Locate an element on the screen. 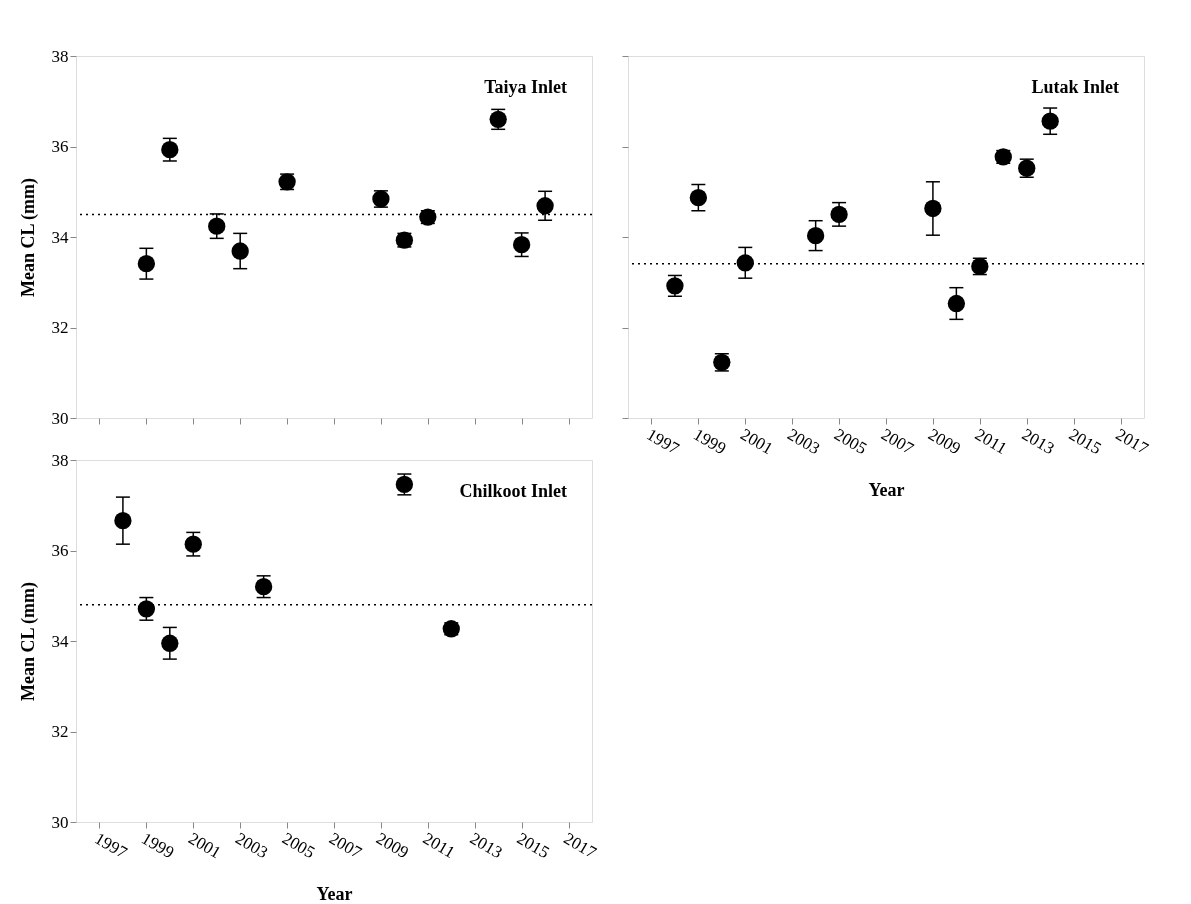  text: Chilkoot Inlet is located at coordinates (513, 491).